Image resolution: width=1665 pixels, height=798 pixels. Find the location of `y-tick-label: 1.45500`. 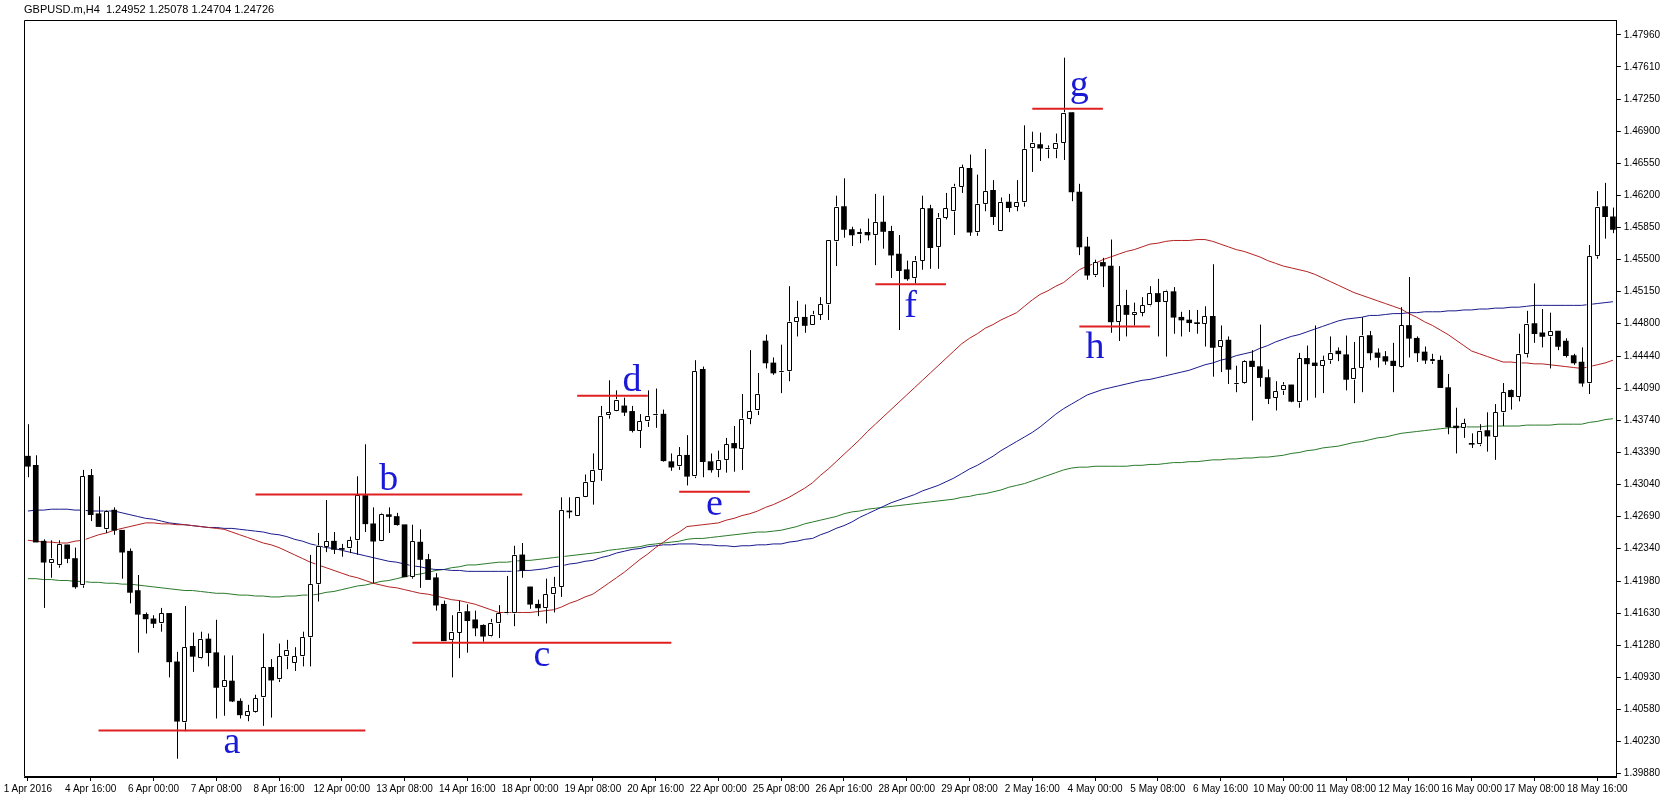

y-tick-label: 1.45500 is located at coordinates (1642, 259).